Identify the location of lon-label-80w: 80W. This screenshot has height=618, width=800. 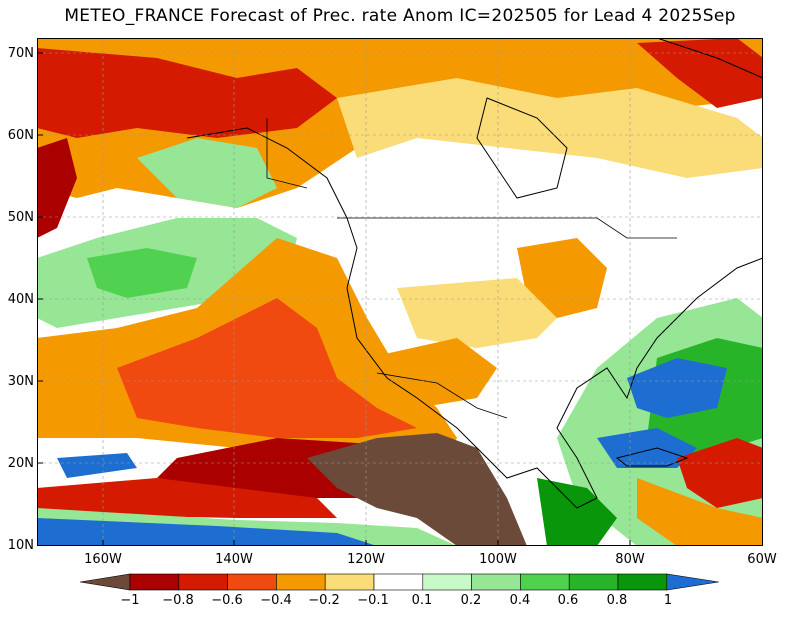
(630, 559).